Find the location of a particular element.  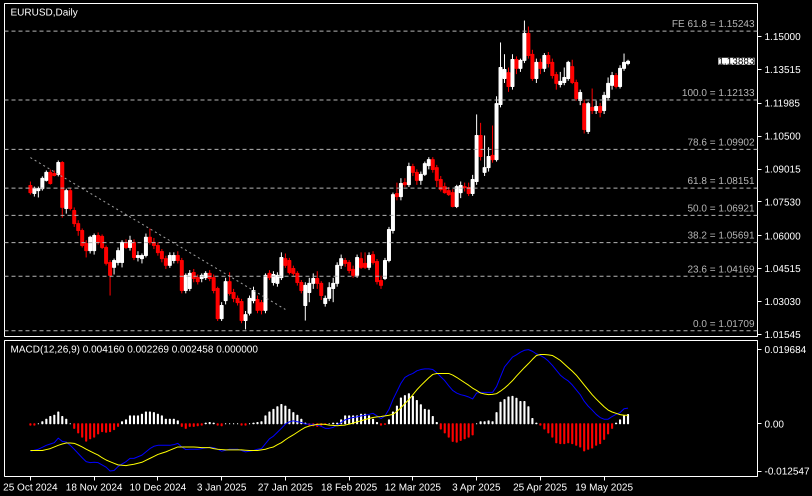

x-tick-label: 25 Apr 2025 is located at coordinates (540, 488).